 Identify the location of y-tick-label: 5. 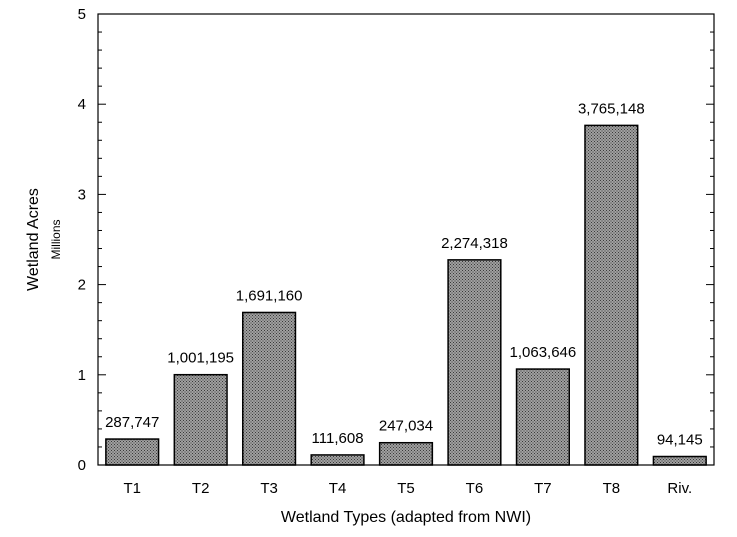
(82, 14).